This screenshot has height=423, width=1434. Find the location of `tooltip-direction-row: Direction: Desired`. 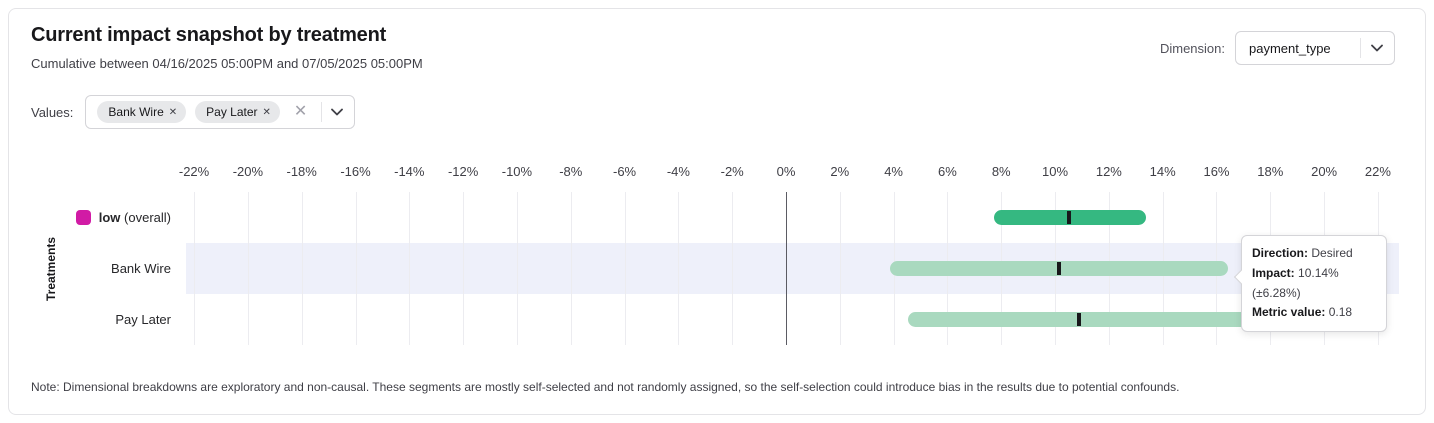

tooltip-direction-row: Direction: Desired is located at coordinates (1314, 254).